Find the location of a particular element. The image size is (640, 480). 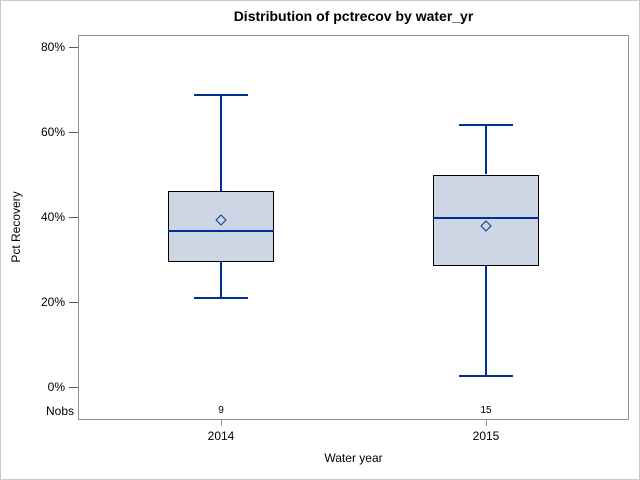

nobs-row-label: Nobs is located at coordinates (59, 411).